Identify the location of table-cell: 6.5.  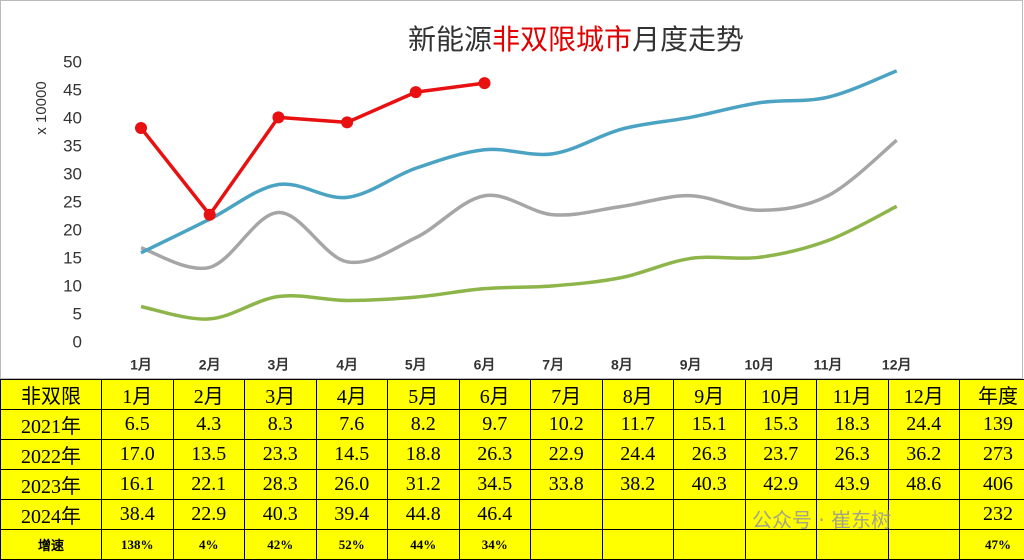
(138, 425).